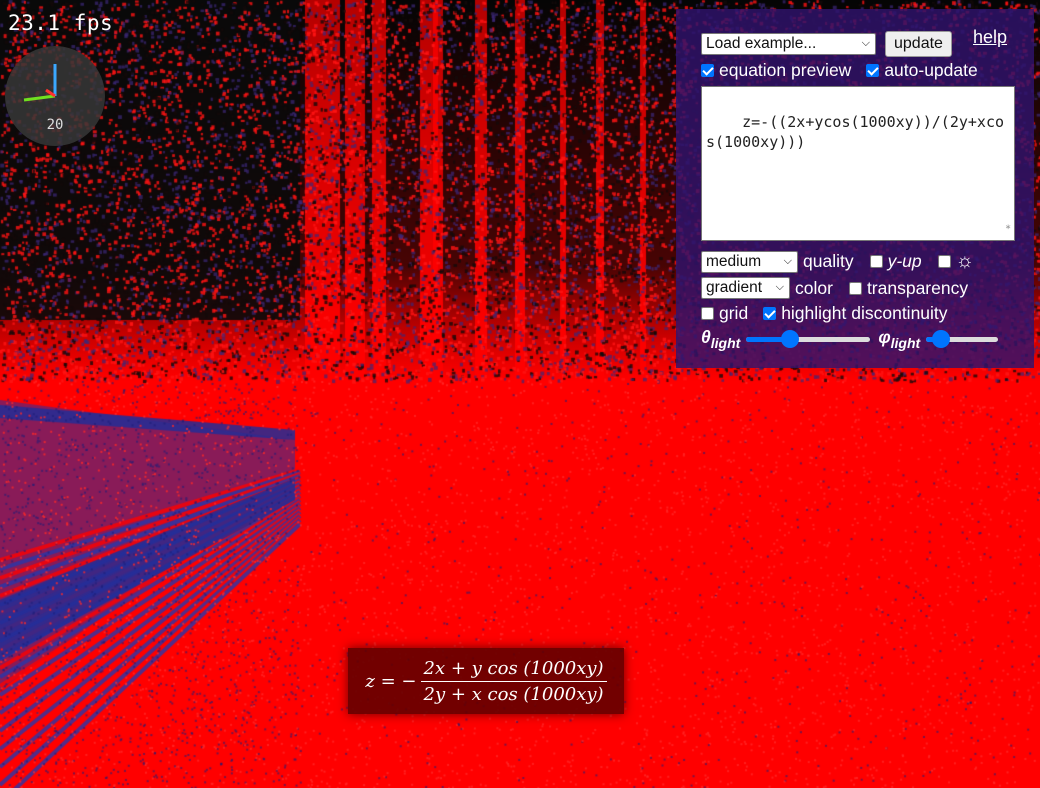 Image resolution: width=1040 pixels, height=788 pixels. Describe the element at coordinates (734, 313) in the screenshot. I see `grid-label: grid` at that location.